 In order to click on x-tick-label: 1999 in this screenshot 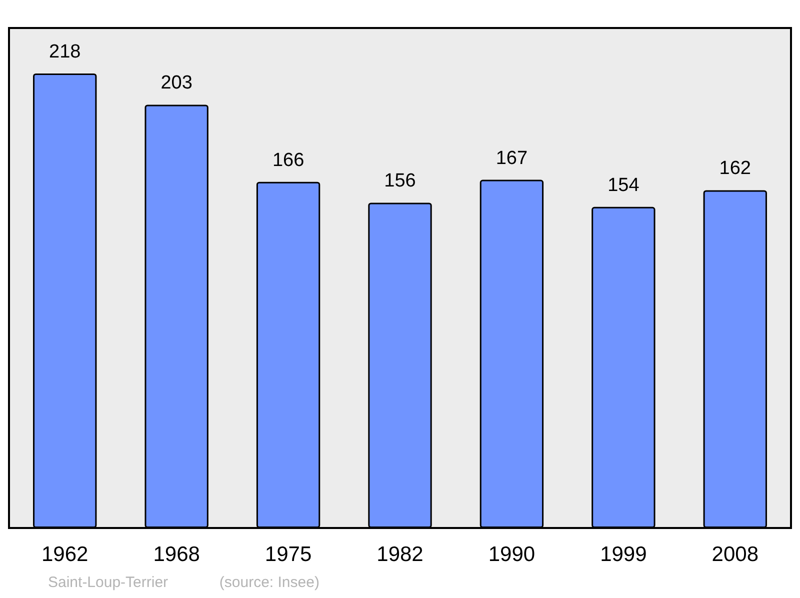, I will do `click(623, 554)`.